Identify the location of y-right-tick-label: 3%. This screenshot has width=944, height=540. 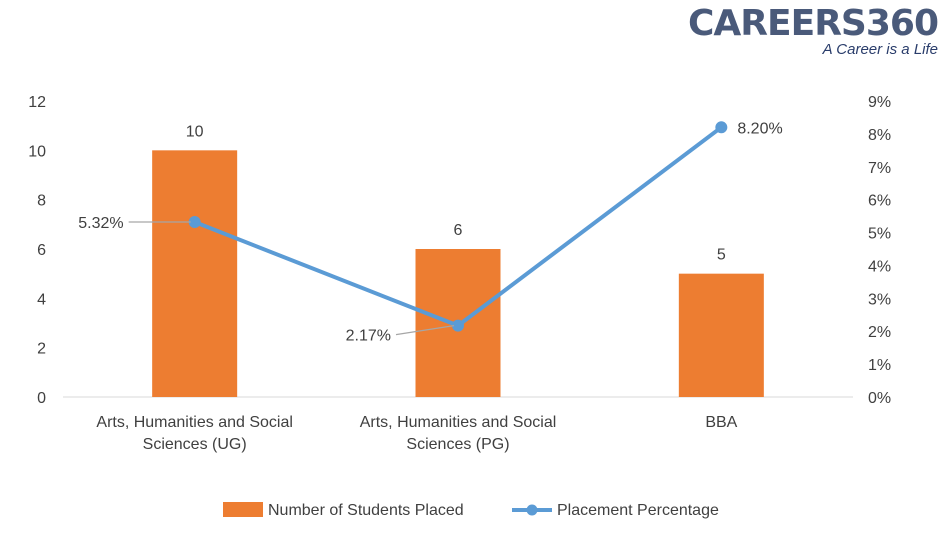
(879, 299).